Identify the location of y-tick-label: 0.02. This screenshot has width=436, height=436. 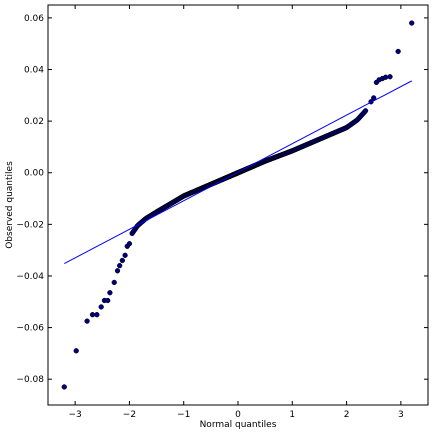
(34, 122).